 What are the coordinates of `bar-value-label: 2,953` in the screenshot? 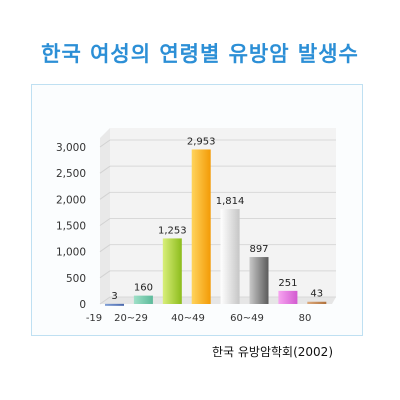 It's located at (201, 141).